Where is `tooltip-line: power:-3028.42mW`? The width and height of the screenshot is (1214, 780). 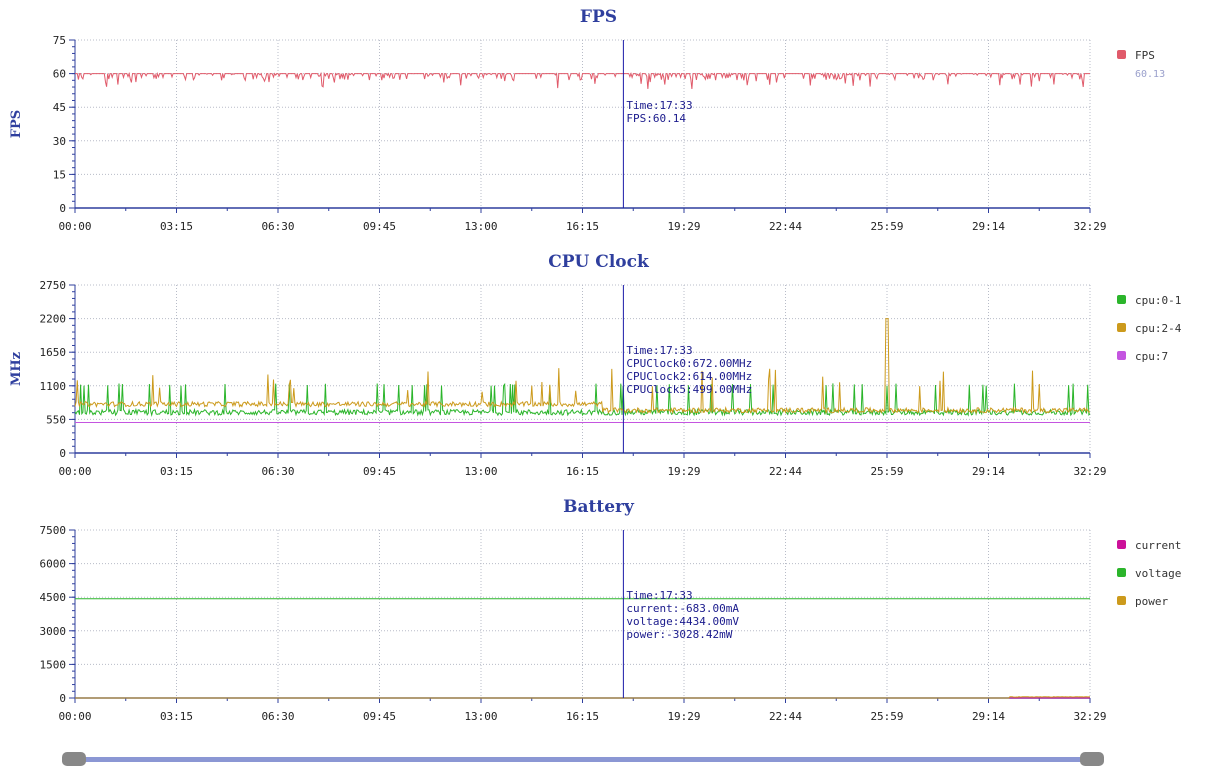 tooltip-line: power:-3028.42mW is located at coordinates (679, 634).